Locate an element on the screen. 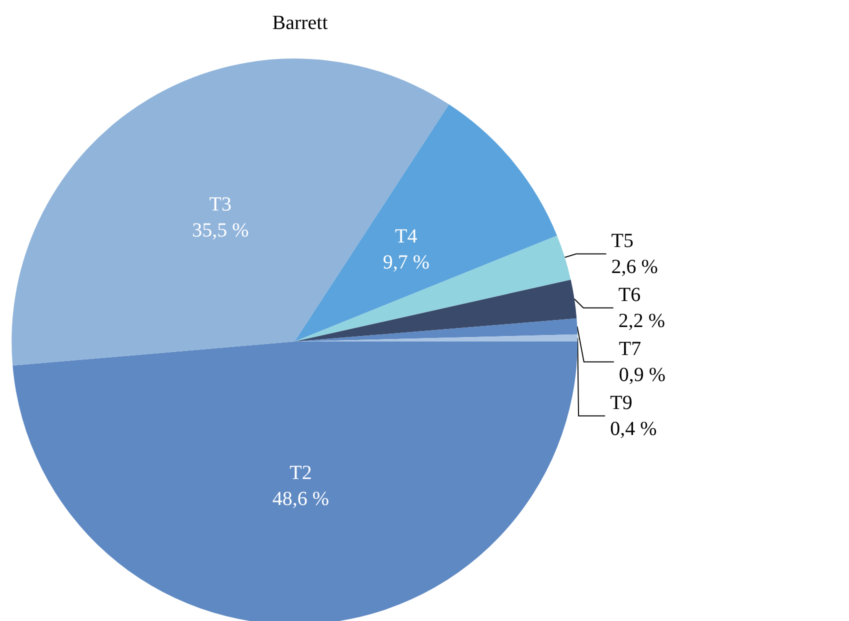 The width and height of the screenshot is (849, 621). slice-label: T2 is located at coordinates (301, 473).